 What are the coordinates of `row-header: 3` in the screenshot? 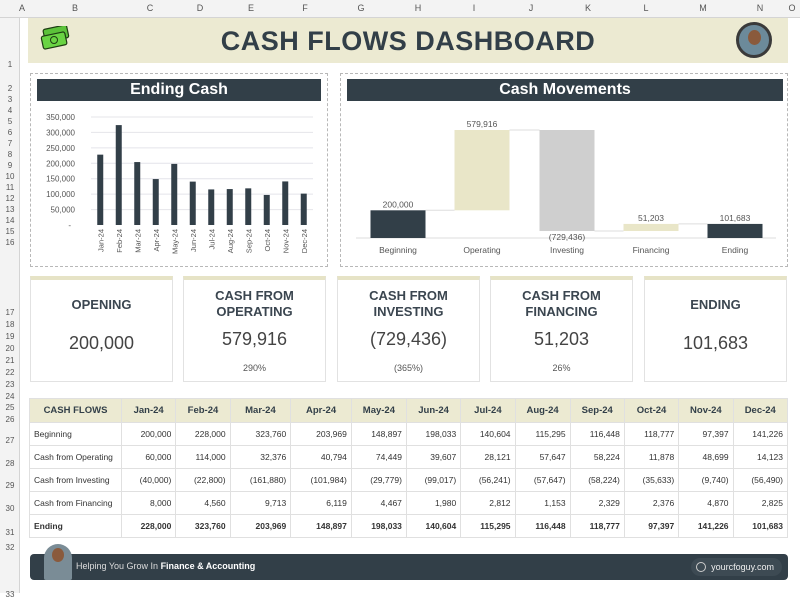 It's located at (10, 99).